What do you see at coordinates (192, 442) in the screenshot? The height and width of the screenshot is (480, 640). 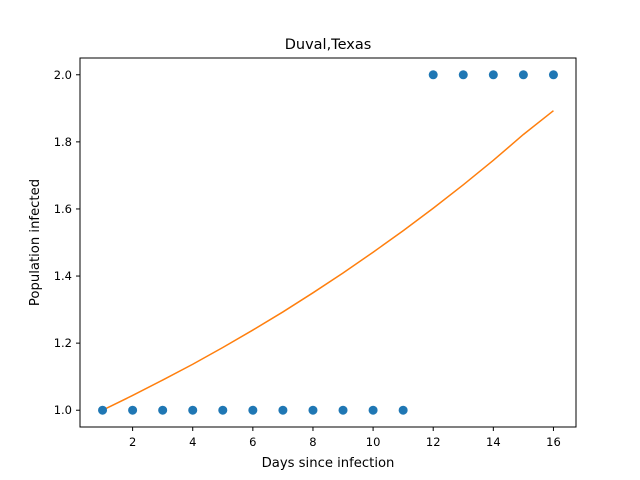 I see `x-tick-label: 4` at bounding box center [192, 442].